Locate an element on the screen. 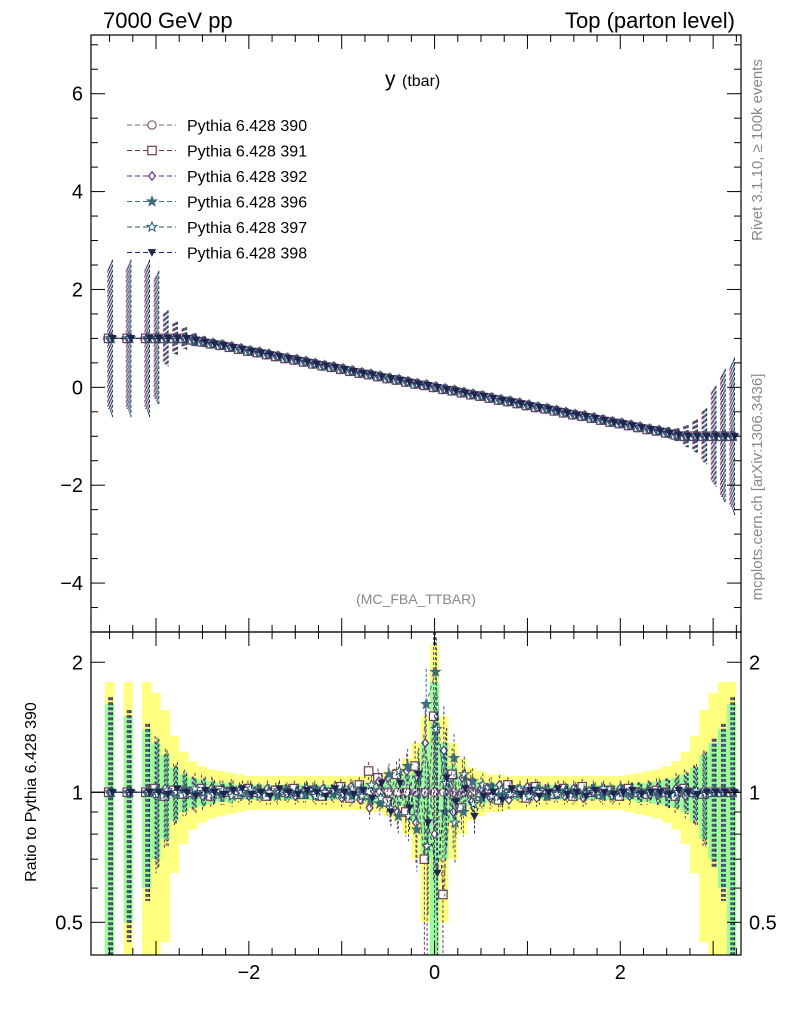  ratio-y-tick-label-left: 0.5 is located at coordinates (69, 923).